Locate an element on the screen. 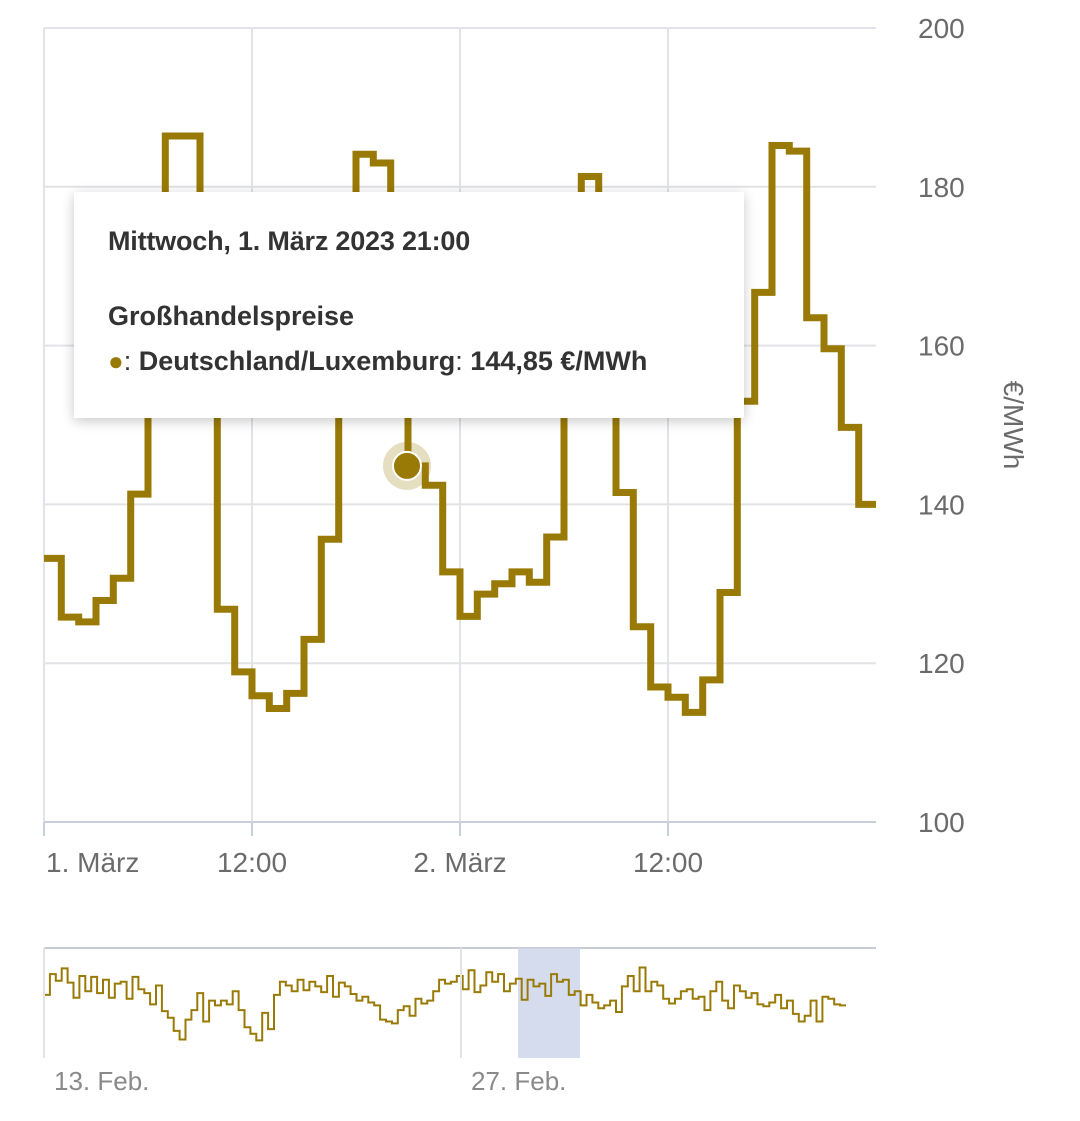 The height and width of the screenshot is (1121, 1080). navigator-series-line is located at coordinates (445, 1004).